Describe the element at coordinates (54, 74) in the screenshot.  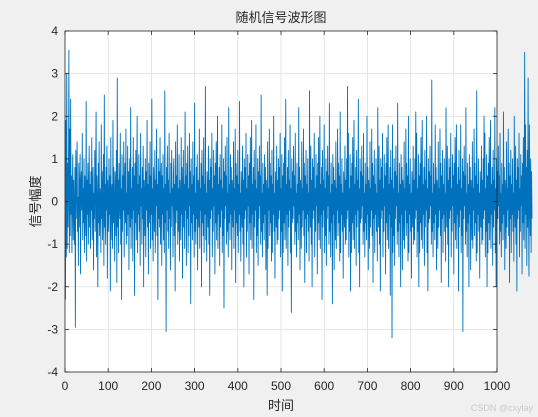
I see `y-tick-label: 3` at that location.